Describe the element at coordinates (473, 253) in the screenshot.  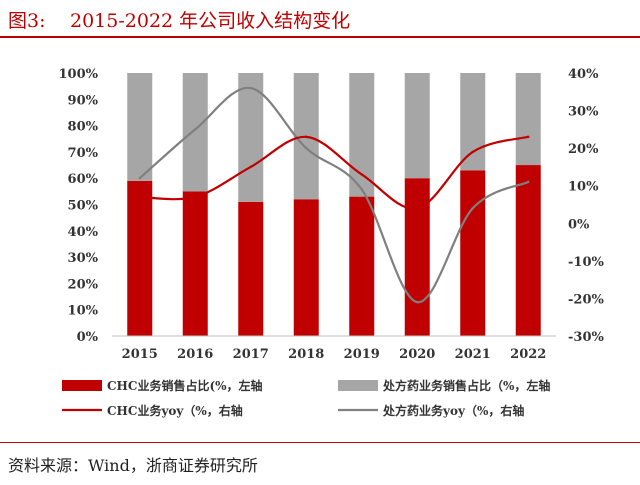
I see `bar-chc-2021` at that location.